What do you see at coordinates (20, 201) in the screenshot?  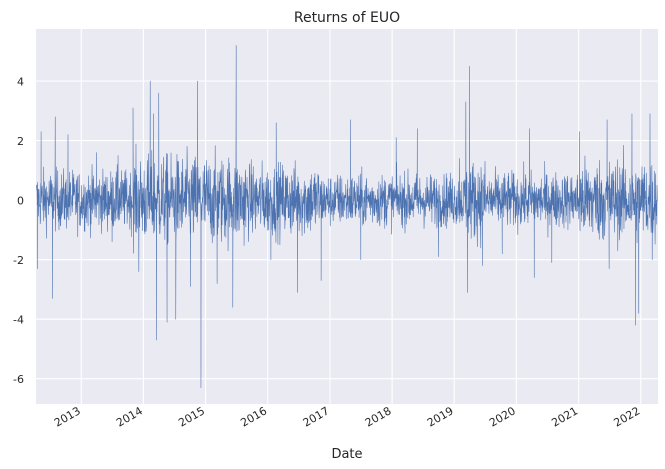 I see `y-tick-label: 0` at bounding box center [20, 201].